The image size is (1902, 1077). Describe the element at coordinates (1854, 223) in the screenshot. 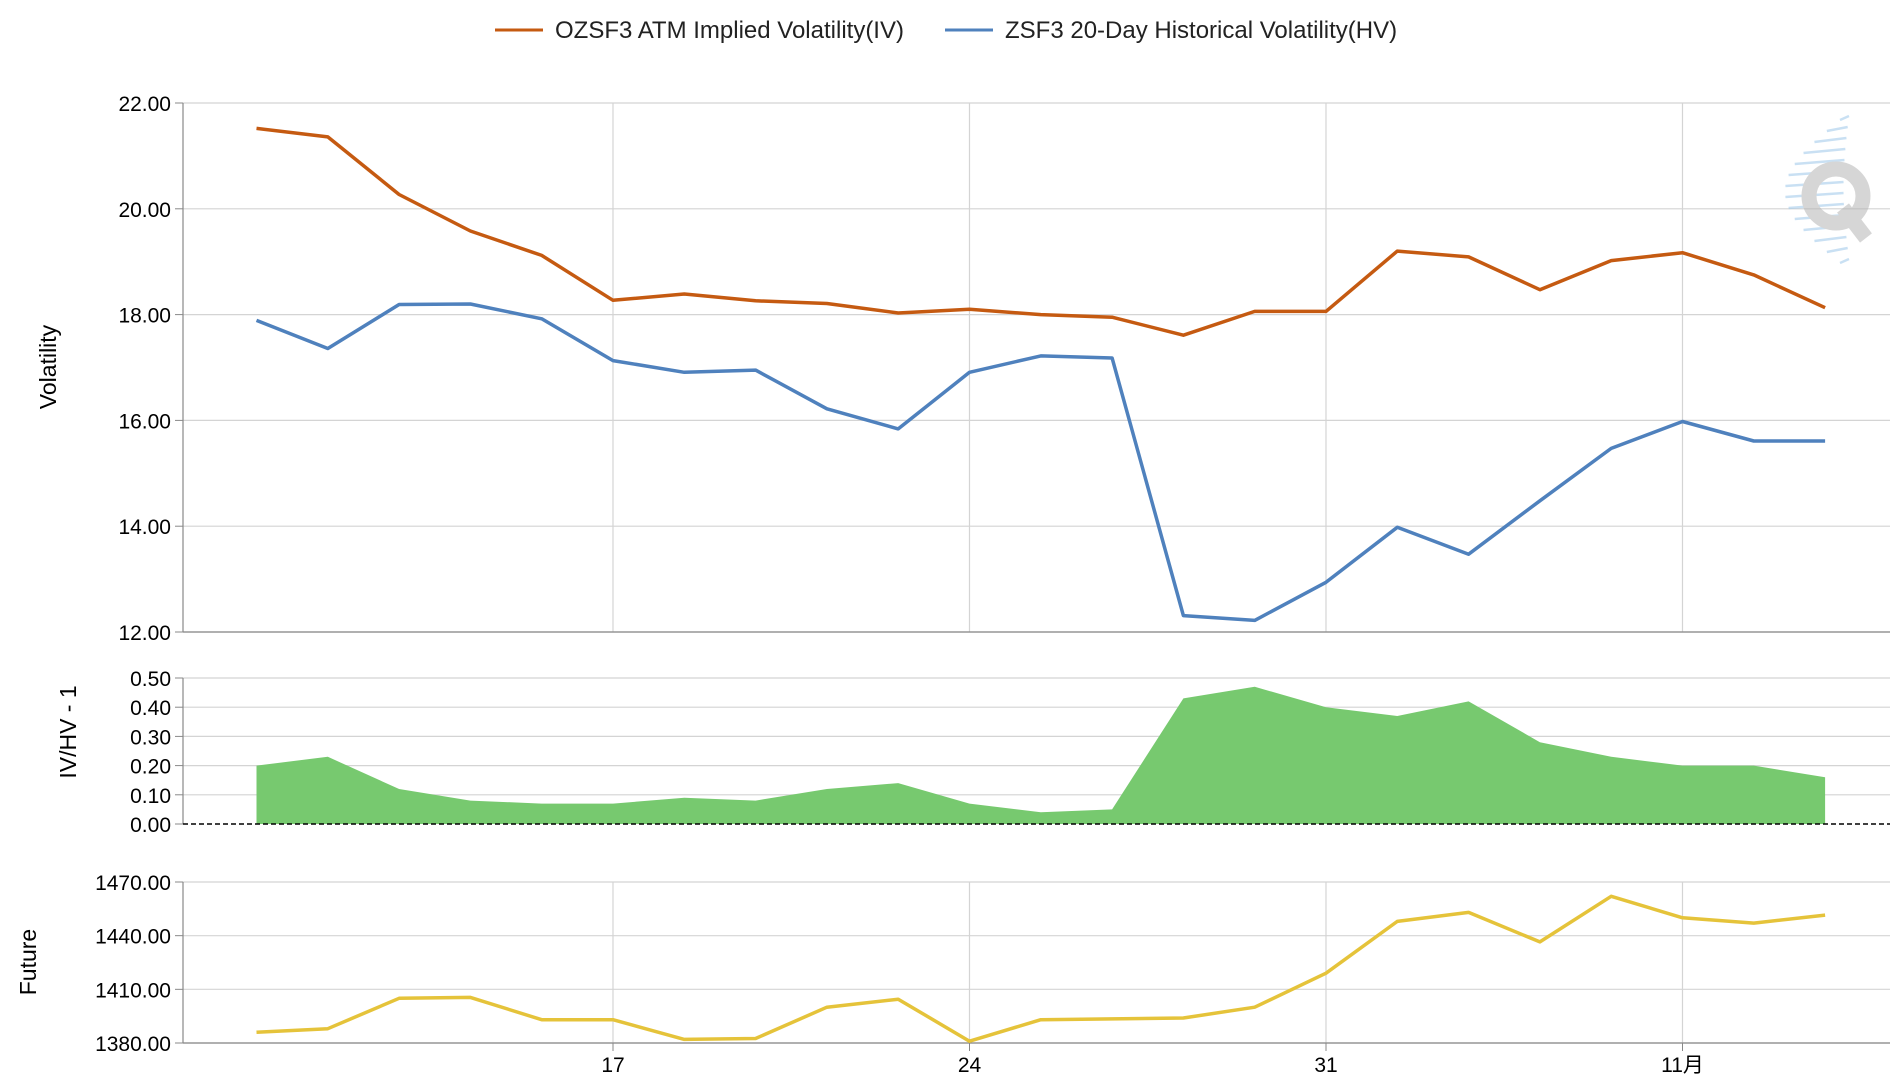

I see `watermark-q-tail` at that location.